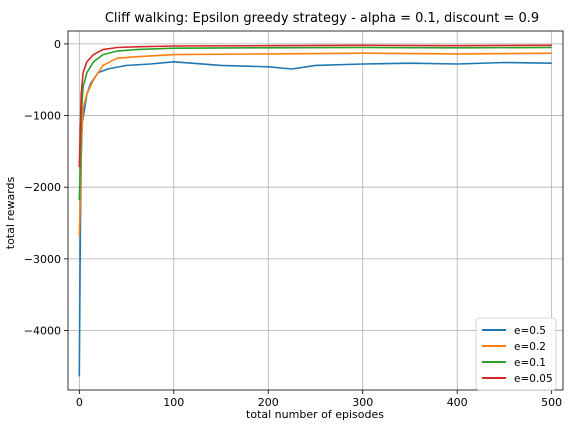  Describe the element at coordinates (533, 379) in the screenshot. I see `legend-label: e=0.05` at that location.